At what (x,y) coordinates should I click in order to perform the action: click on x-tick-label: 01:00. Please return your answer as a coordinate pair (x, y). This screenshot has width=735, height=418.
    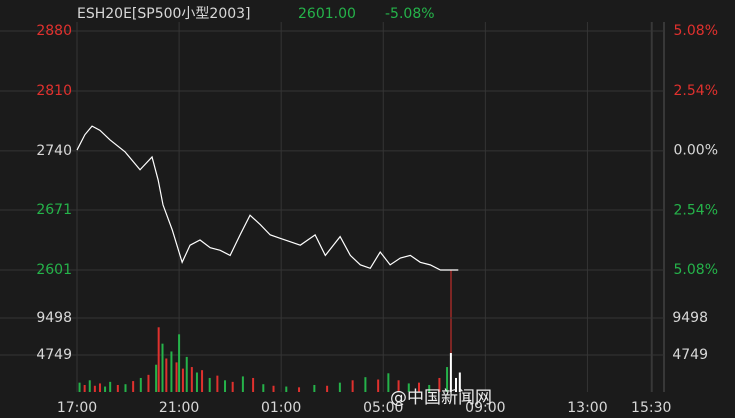
    Looking at the image, I should click on (281, 408).